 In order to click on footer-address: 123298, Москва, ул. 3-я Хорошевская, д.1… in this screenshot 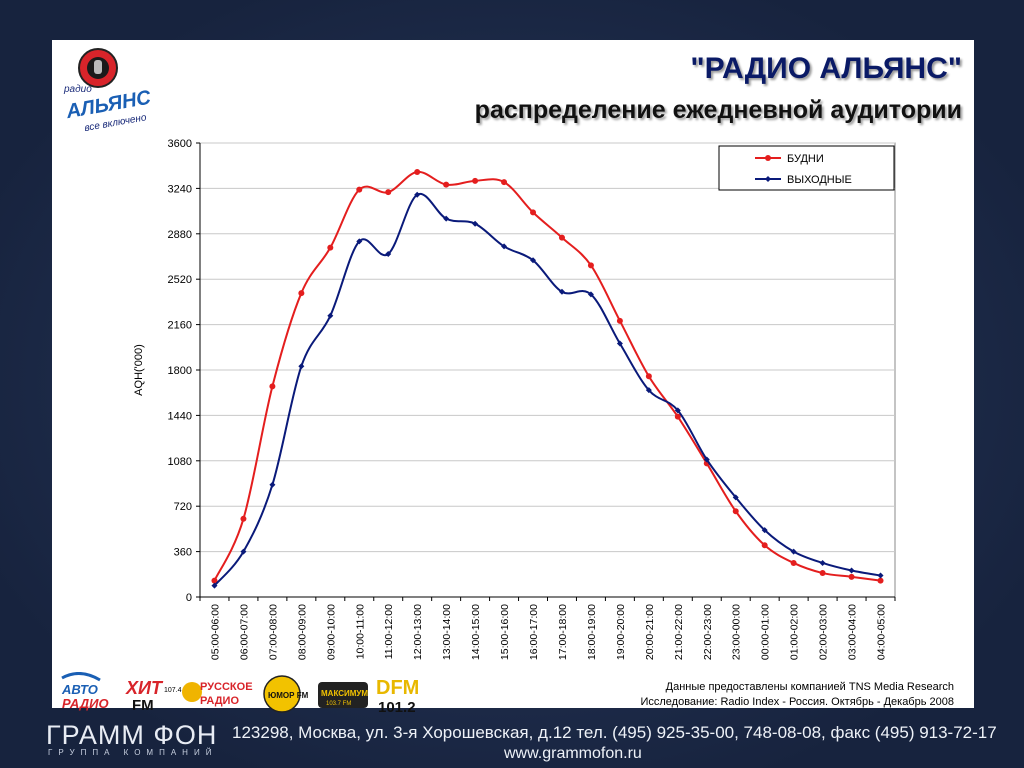, I will do `click(614, 732)`.